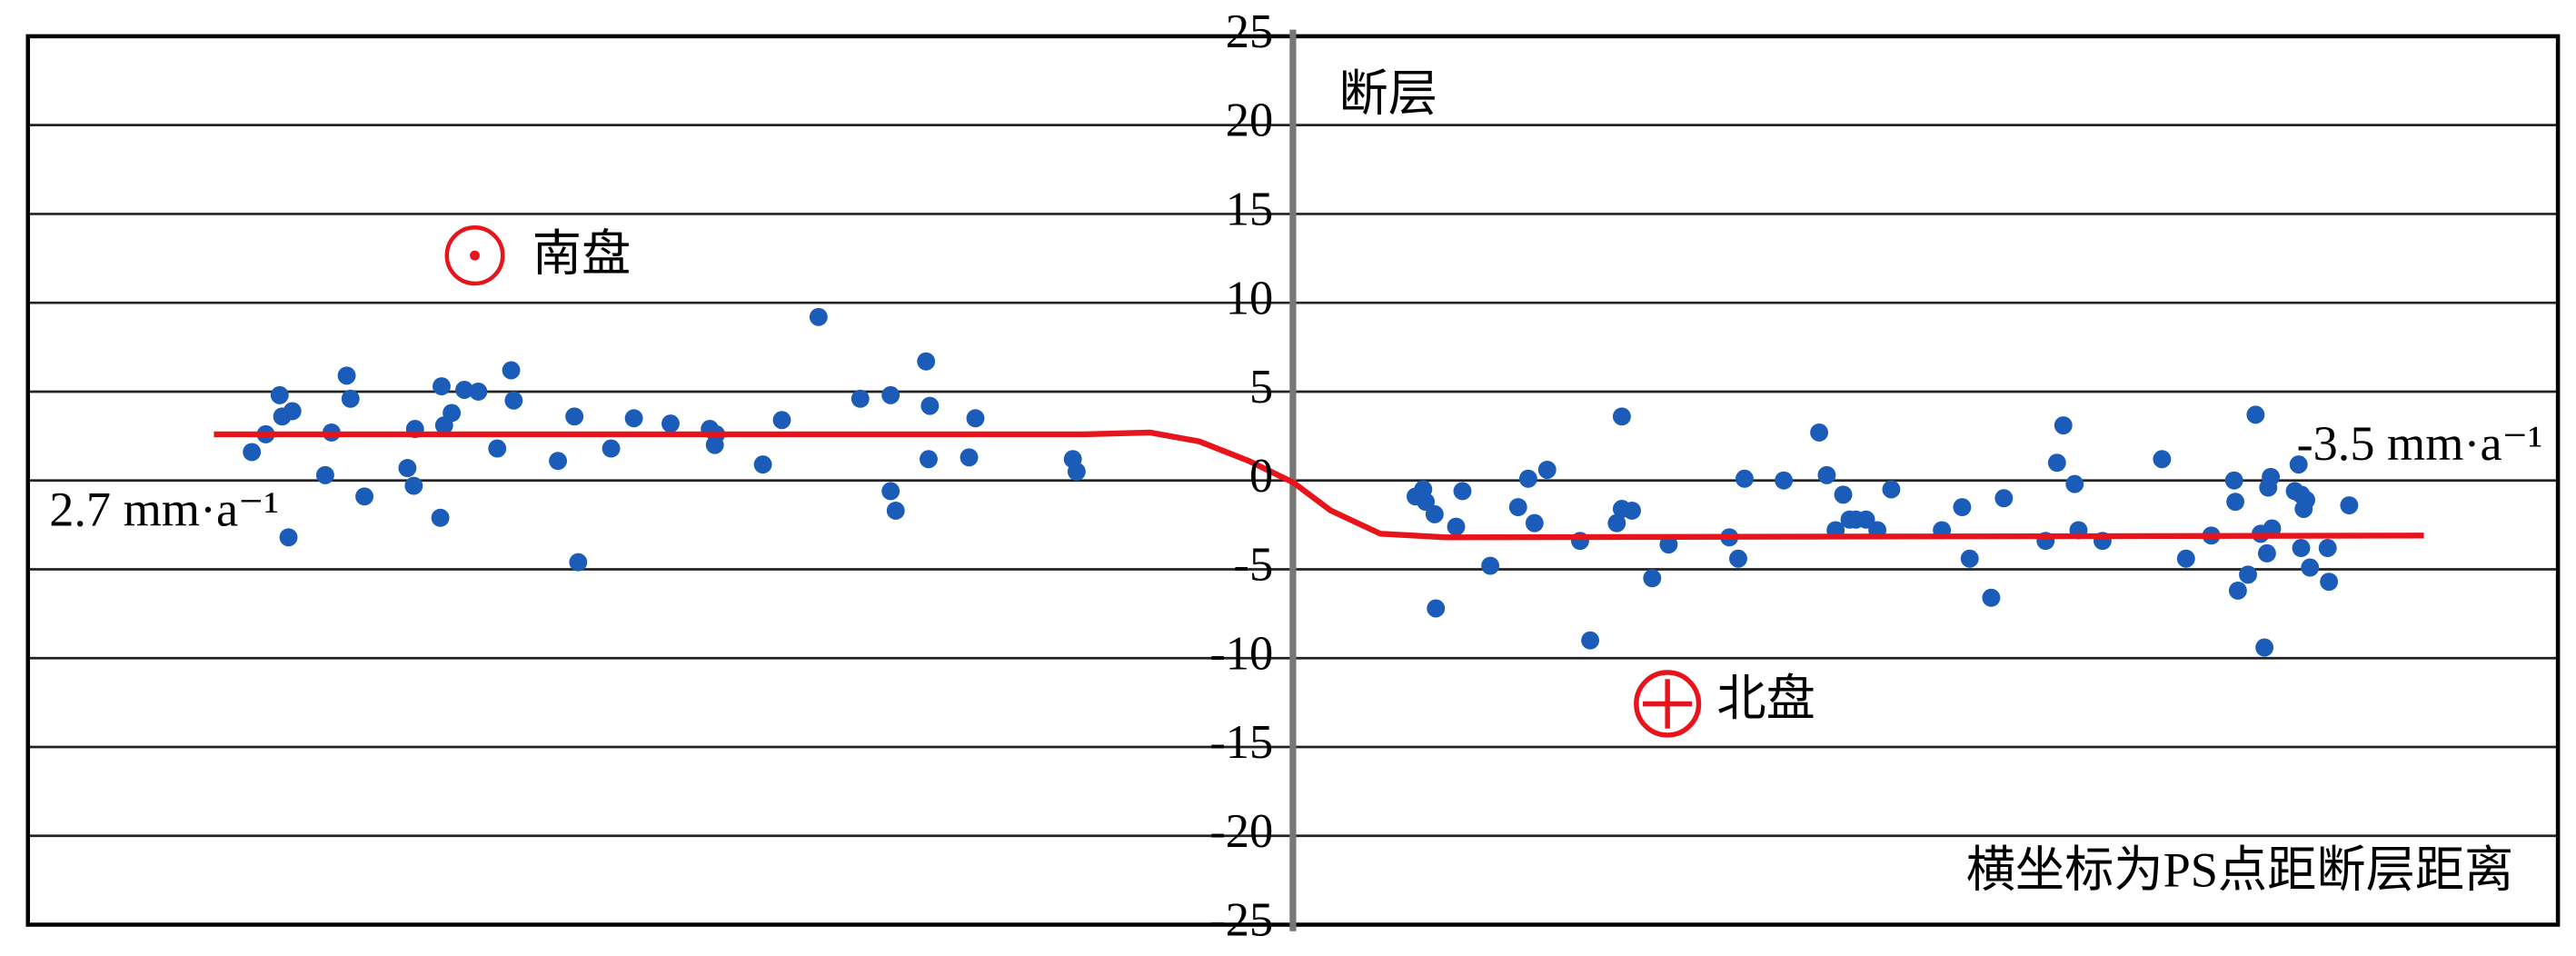 The height and width of the screenshot is (956, 2576). What do you see at coordinates (1241, 831) in the screenshot?
I see `y-tick-label: -20` at bounding box center [1241, 831].